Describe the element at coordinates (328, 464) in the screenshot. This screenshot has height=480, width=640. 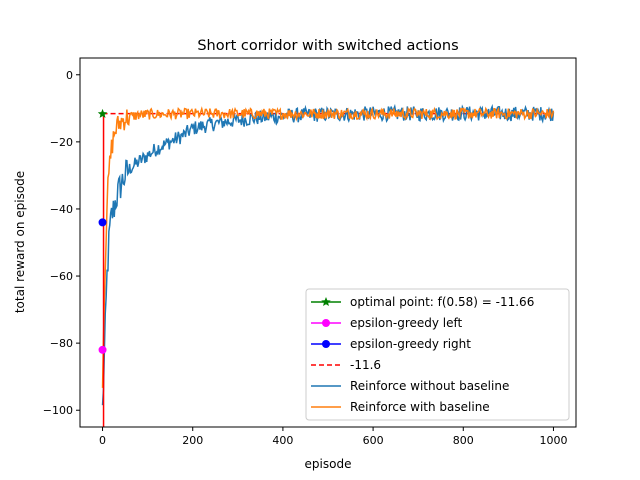
I see `x-axis-label: episode` at that location.